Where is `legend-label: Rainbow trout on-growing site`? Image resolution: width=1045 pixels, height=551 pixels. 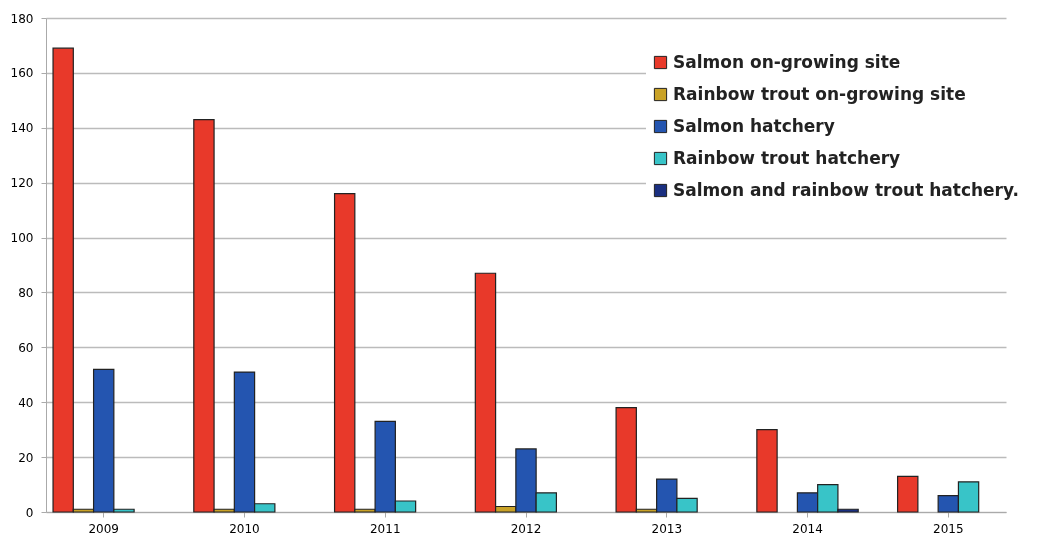
legend-label: Rainbow trout on-growing site is located at coordinates (819, 93).